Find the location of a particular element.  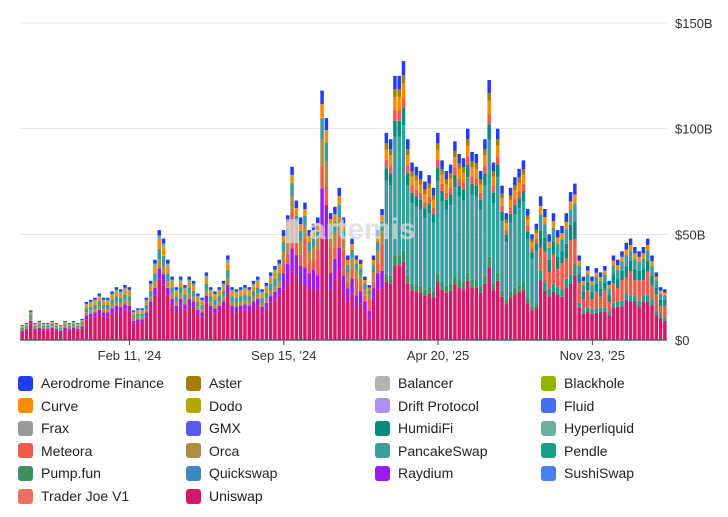

legend-item: Balancer is located at coordinates (414, 383).